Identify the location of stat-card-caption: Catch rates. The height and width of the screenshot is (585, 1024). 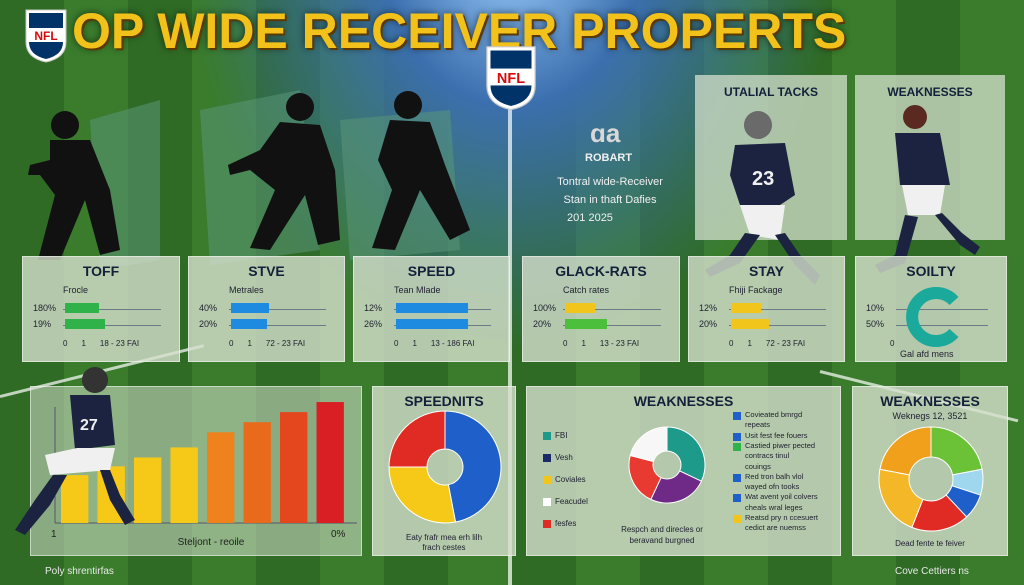
(586, 290).